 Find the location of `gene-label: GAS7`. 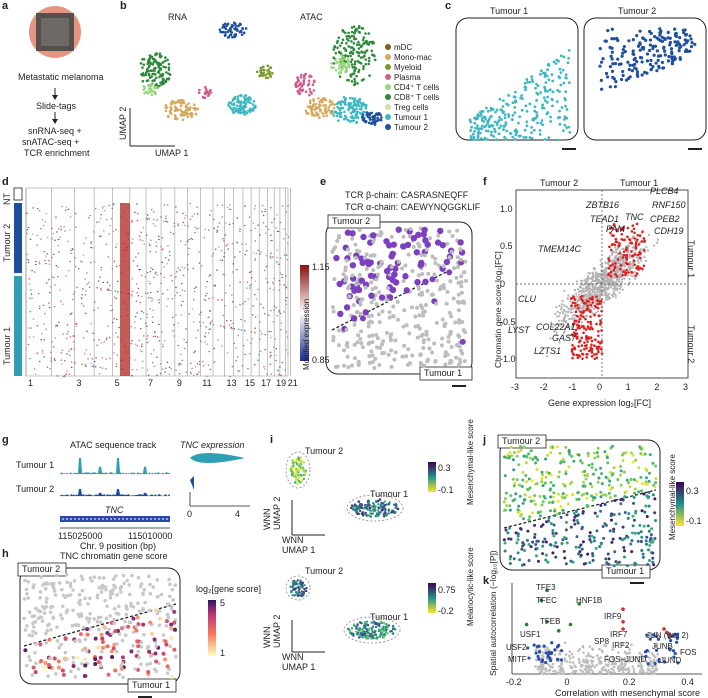

gene-label: GAS7 is located at coordinates (564, 338).